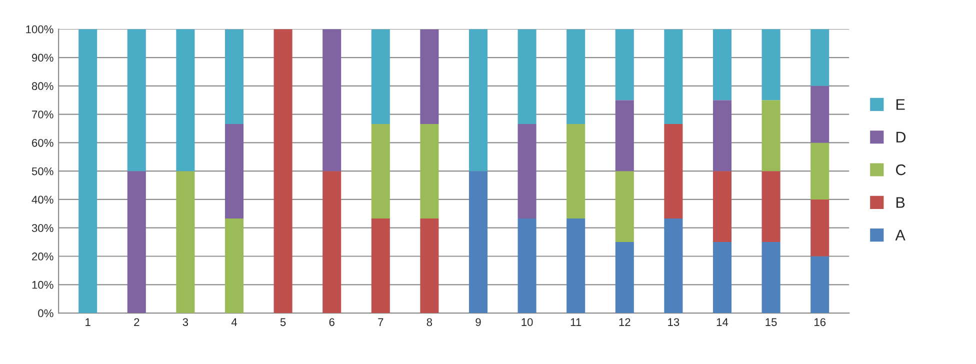 This screenshot has height=364, width=976. I want to click on legend-label: B, so click(900, 202).